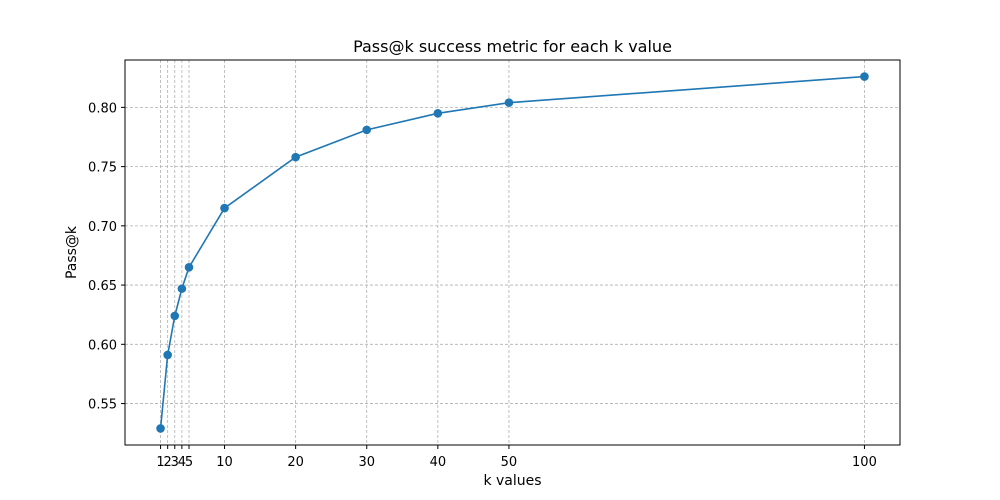  I want to click on y-axis-label: Pass@k, so click(72, 252).